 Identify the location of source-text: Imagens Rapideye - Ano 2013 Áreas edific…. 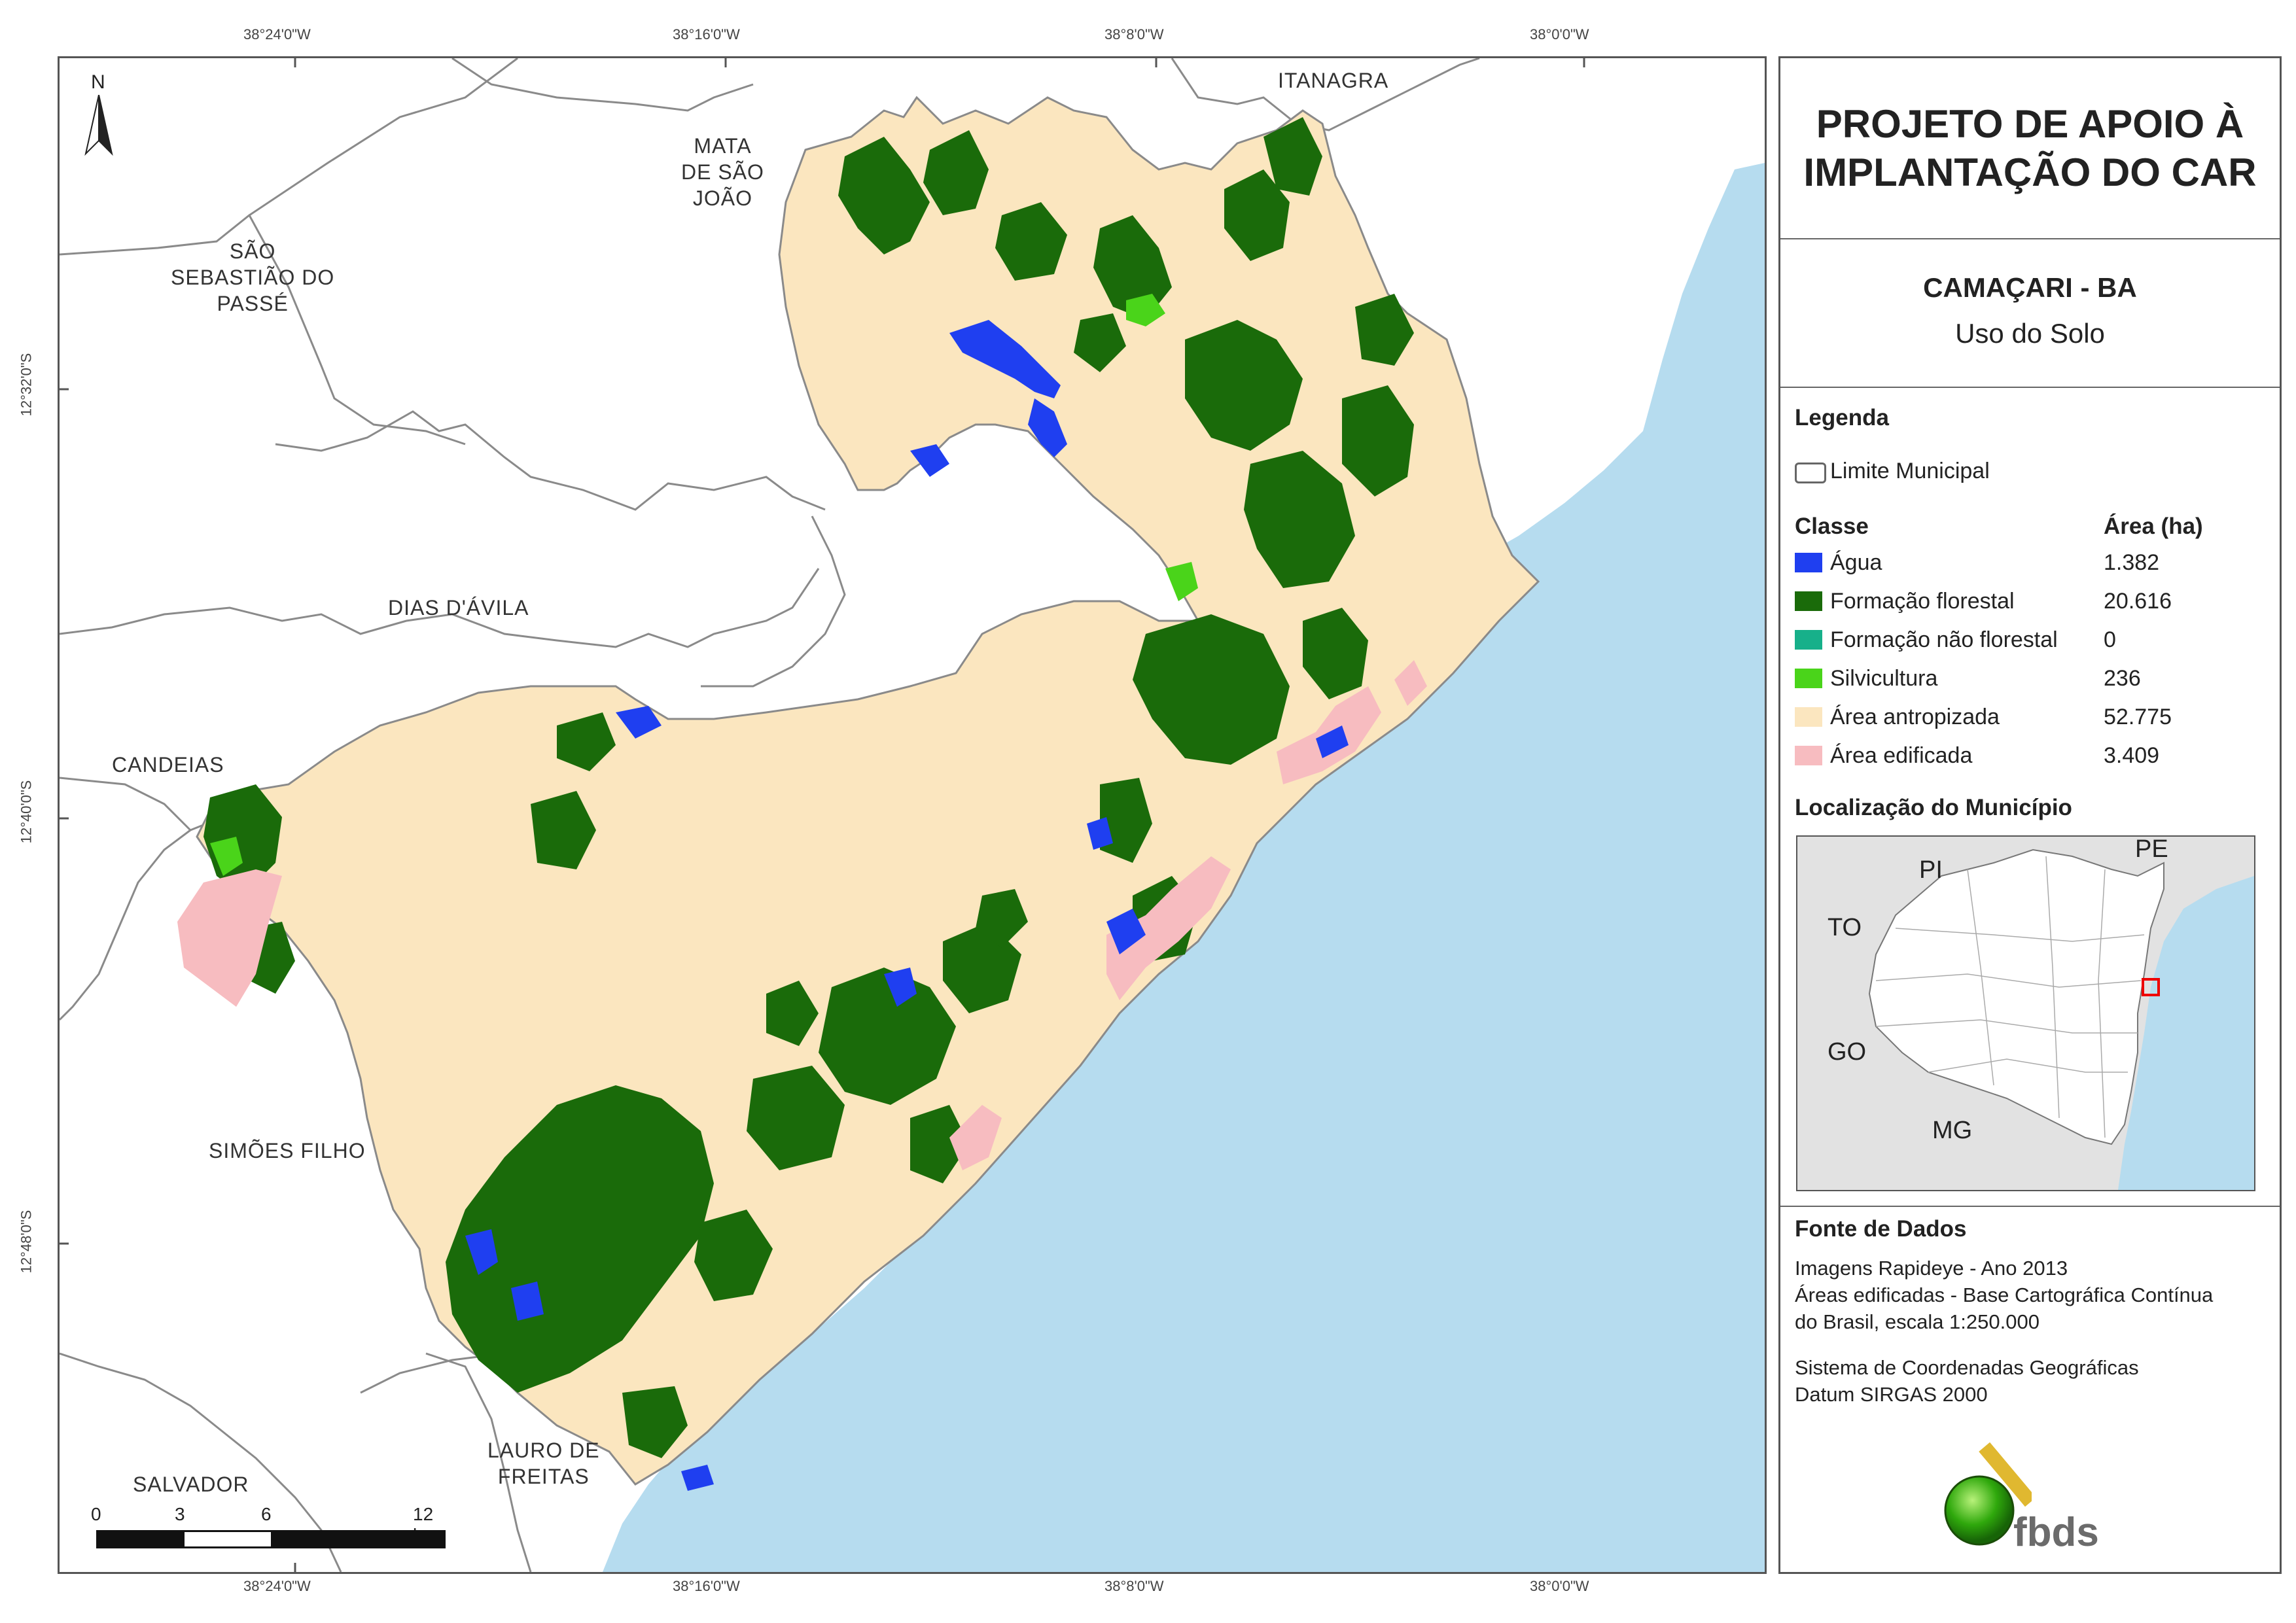
(2004, 1296).